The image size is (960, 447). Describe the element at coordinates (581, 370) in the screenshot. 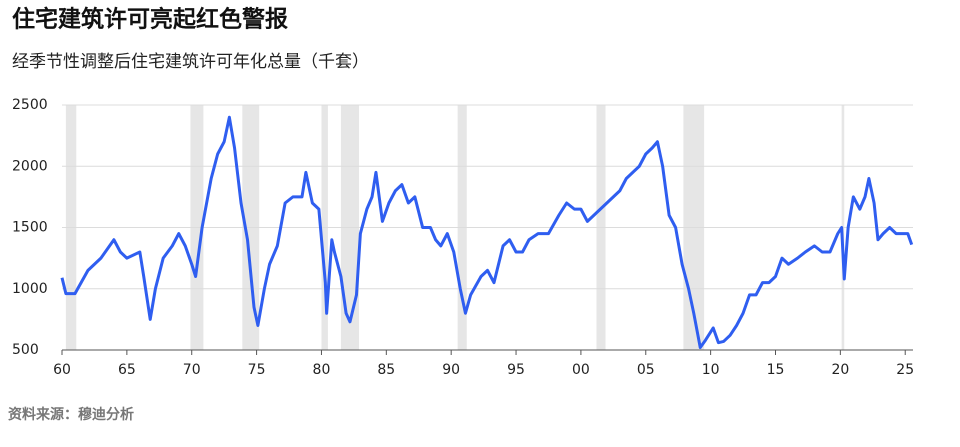

I see `x-tick-label: 00` at that location.